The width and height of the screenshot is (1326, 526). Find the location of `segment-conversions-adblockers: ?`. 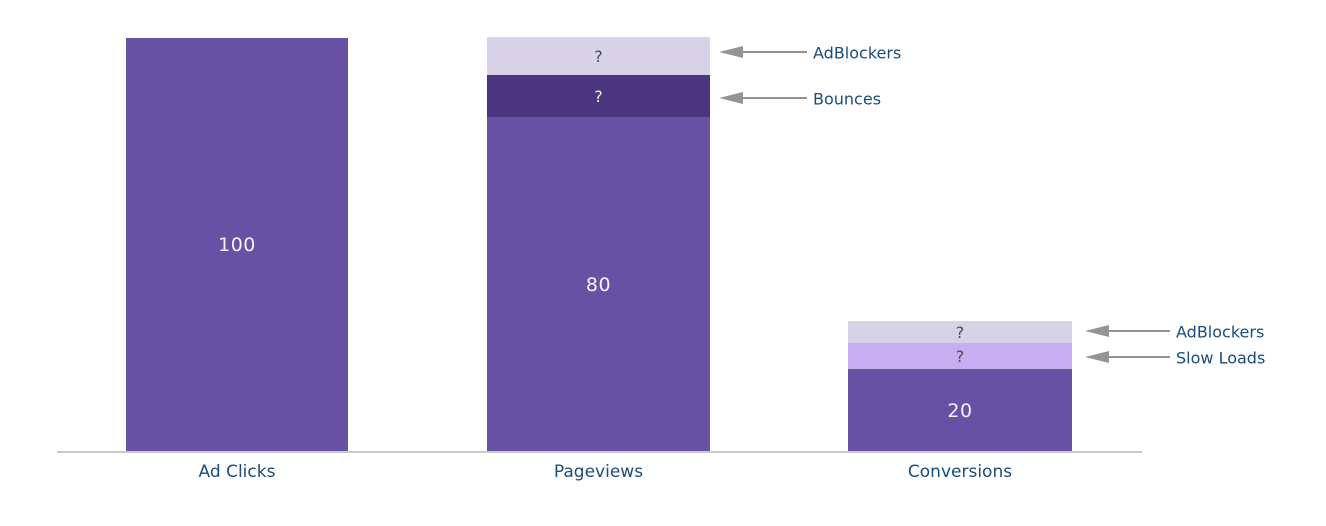

segment-conversions-adblockers: ? is located at coordinates (960, 332).